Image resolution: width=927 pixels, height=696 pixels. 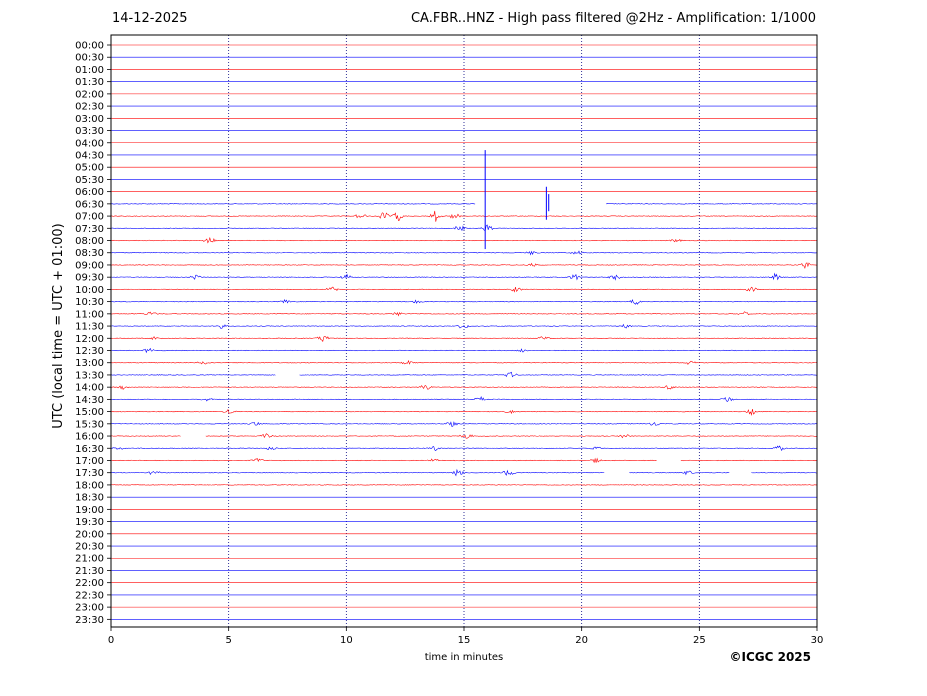 What do you see at coordinates (89, 217) in the screenshot?
I see `y-tick-label: 07:00` at bounding box center [89, 217].